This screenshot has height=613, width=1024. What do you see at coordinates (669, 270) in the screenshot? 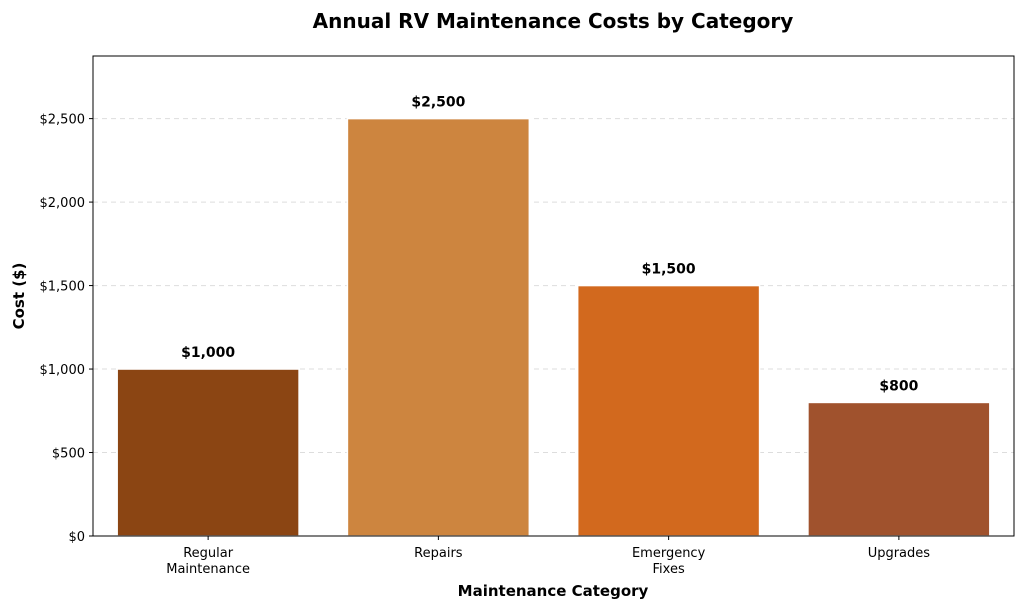
I see `bar-value-label: $1,500` at bounding box center [669, 270].